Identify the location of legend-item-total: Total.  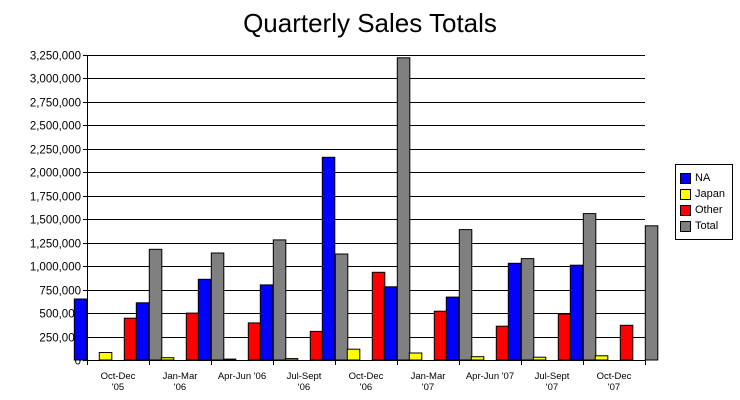
(706, 226).